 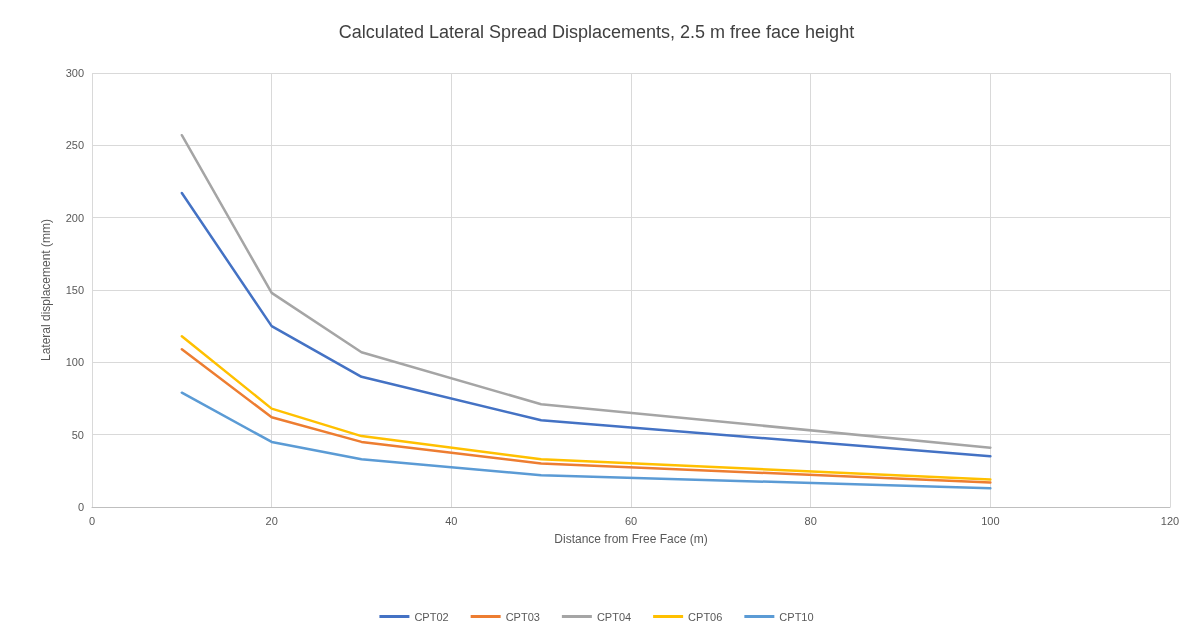 I want to click on legend-label: CPT04, so click(x=614, y=616).